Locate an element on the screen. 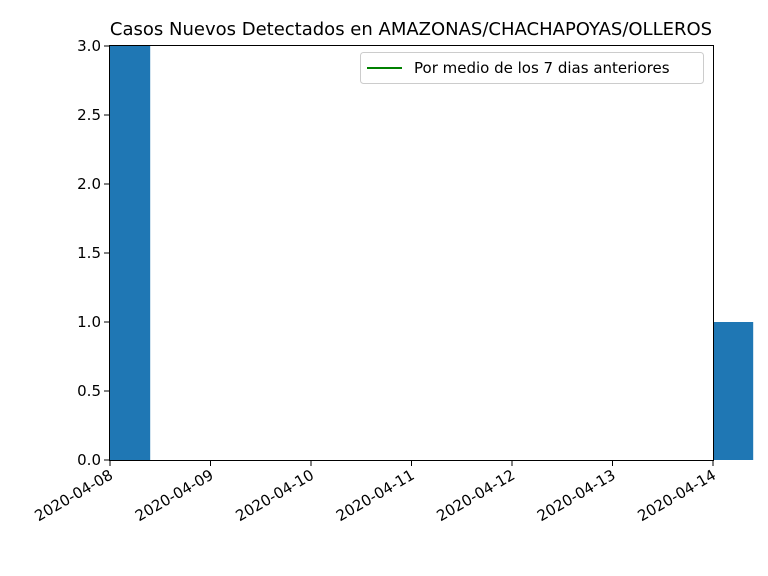 The image size is (768, 576). y-tick-label: 0.0 is located at coordinates (89, 460).